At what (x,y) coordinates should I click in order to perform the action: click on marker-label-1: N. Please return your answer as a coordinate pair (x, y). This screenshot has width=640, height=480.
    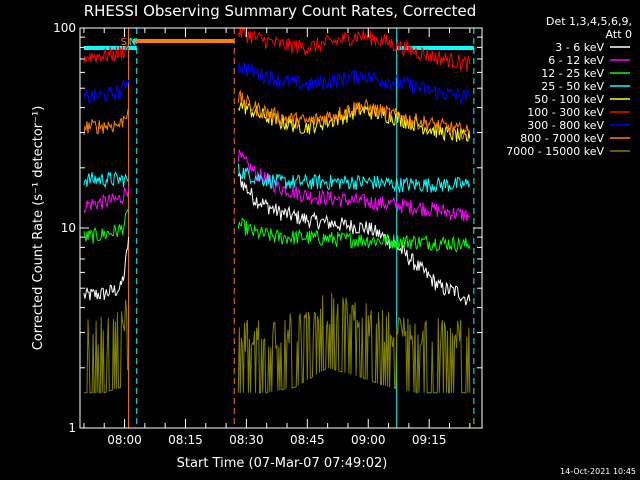
    Looking at the image, I should click on (132, 42).